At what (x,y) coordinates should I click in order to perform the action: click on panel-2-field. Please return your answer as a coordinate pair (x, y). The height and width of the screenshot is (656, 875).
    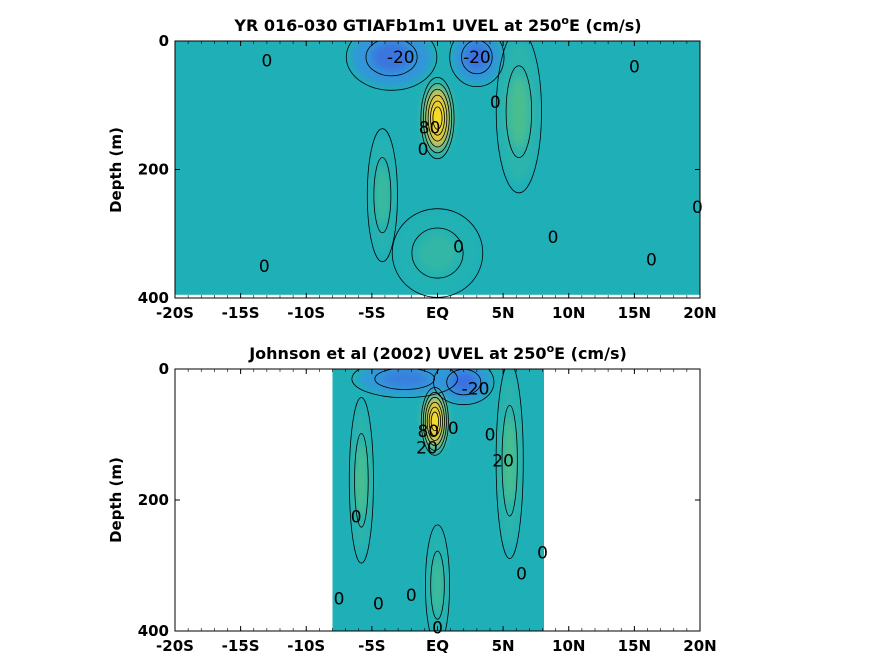
    Looking at the image, I should click on (438, 500).